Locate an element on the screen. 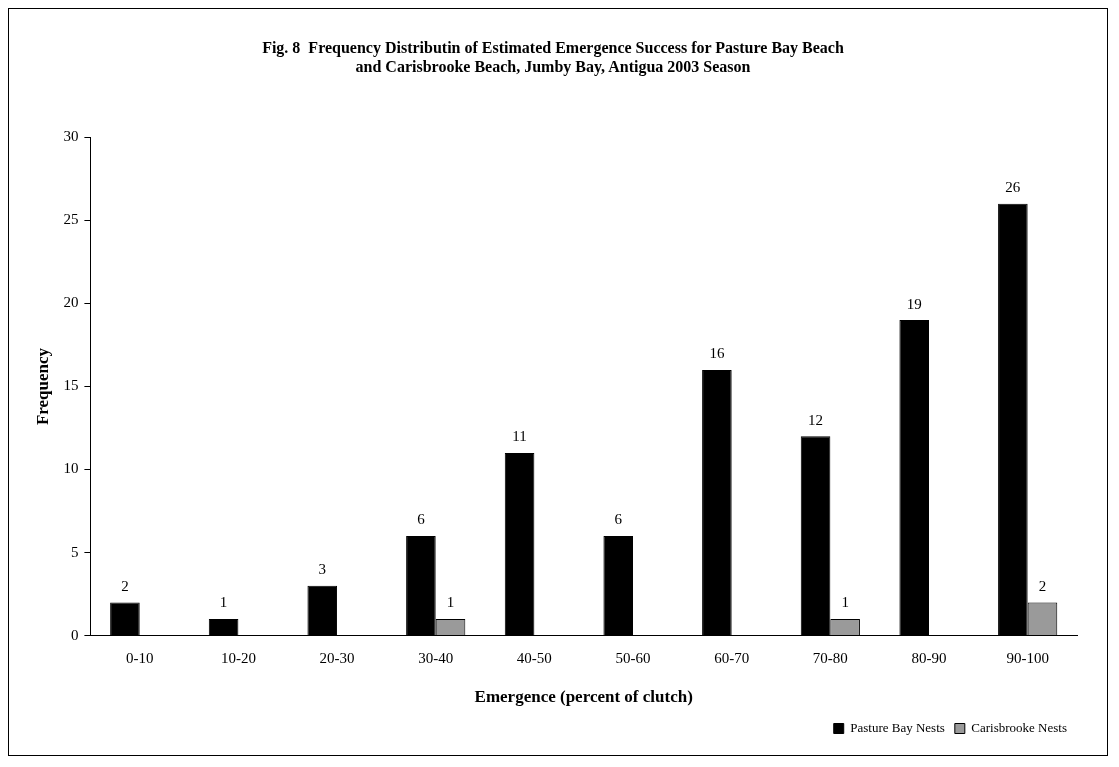 The height and width of the screenshot is (767, 1119). x-tick-label: 30-40 is located at coordinates (436, 657).